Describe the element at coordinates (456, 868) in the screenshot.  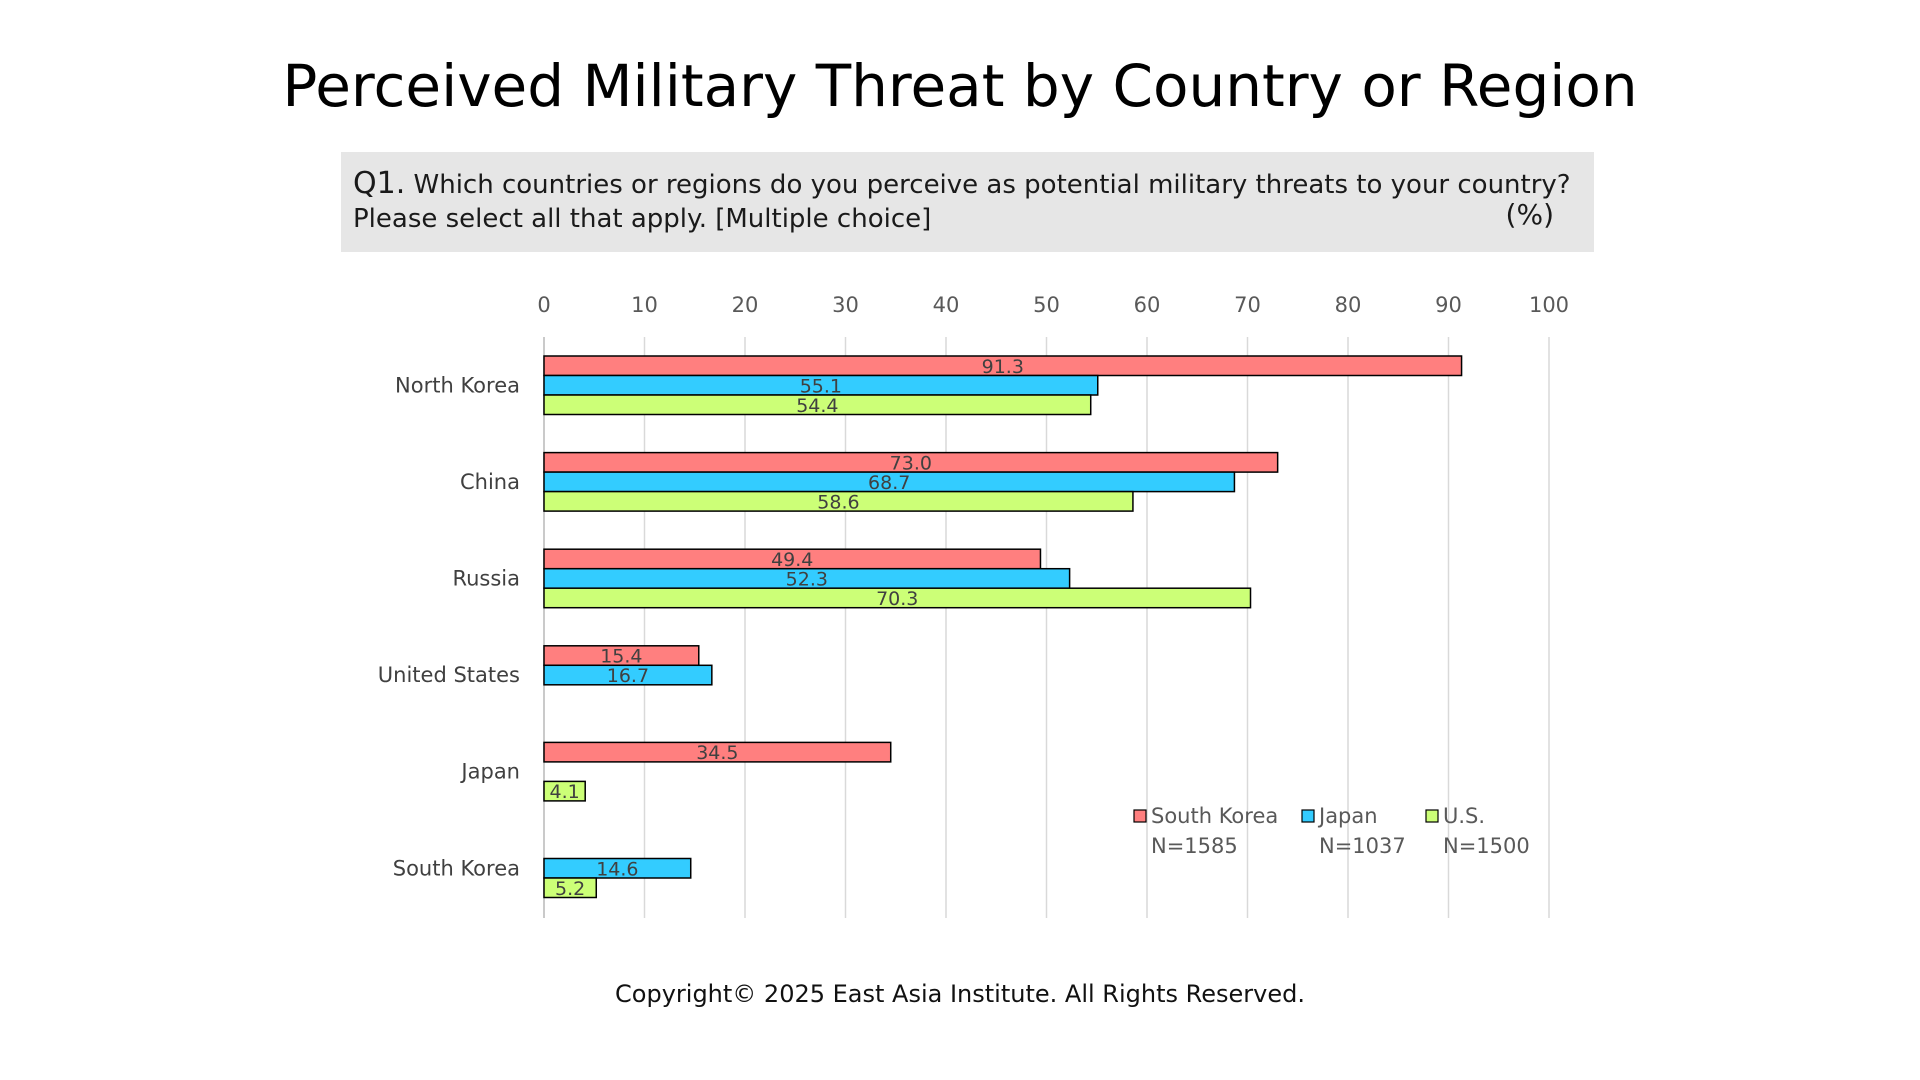
I see `category-label: South Korea` at that location.